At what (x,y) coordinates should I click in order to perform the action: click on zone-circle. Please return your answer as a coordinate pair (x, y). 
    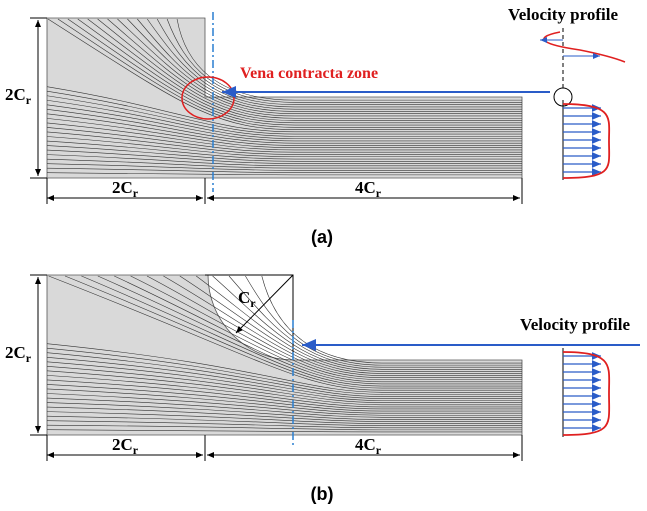
    Looking at the image, I should click on (208, 98).